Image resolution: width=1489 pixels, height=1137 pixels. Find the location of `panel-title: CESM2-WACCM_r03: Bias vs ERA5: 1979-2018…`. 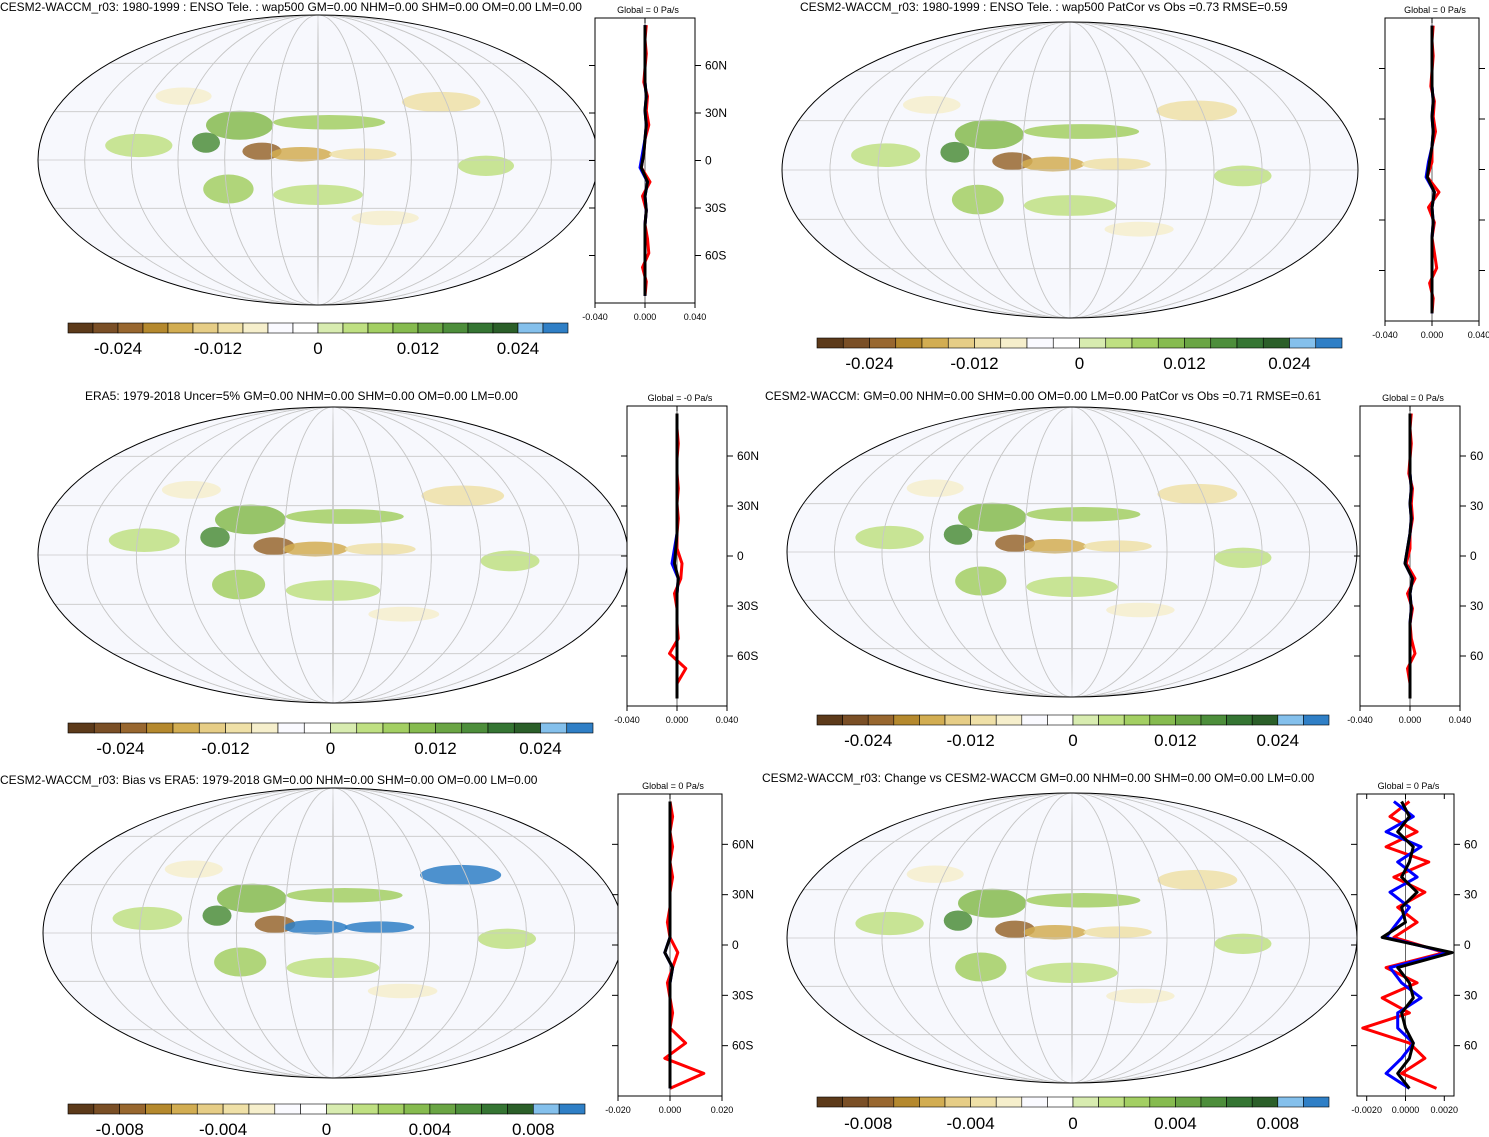

panel-title: CESM2-WACCM_r03: Bias vs ERA5: 1979-2018… is located at coordinates (269, 780).